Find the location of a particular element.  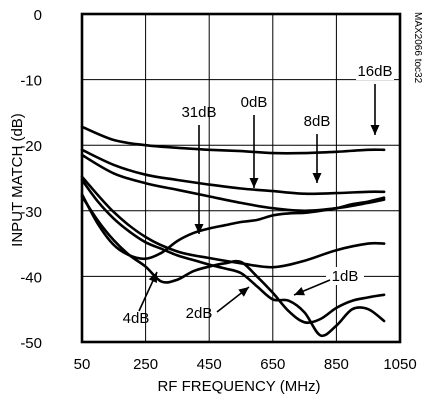

watermark: MAX2066 toc32 is located at coordinates (417, 48).